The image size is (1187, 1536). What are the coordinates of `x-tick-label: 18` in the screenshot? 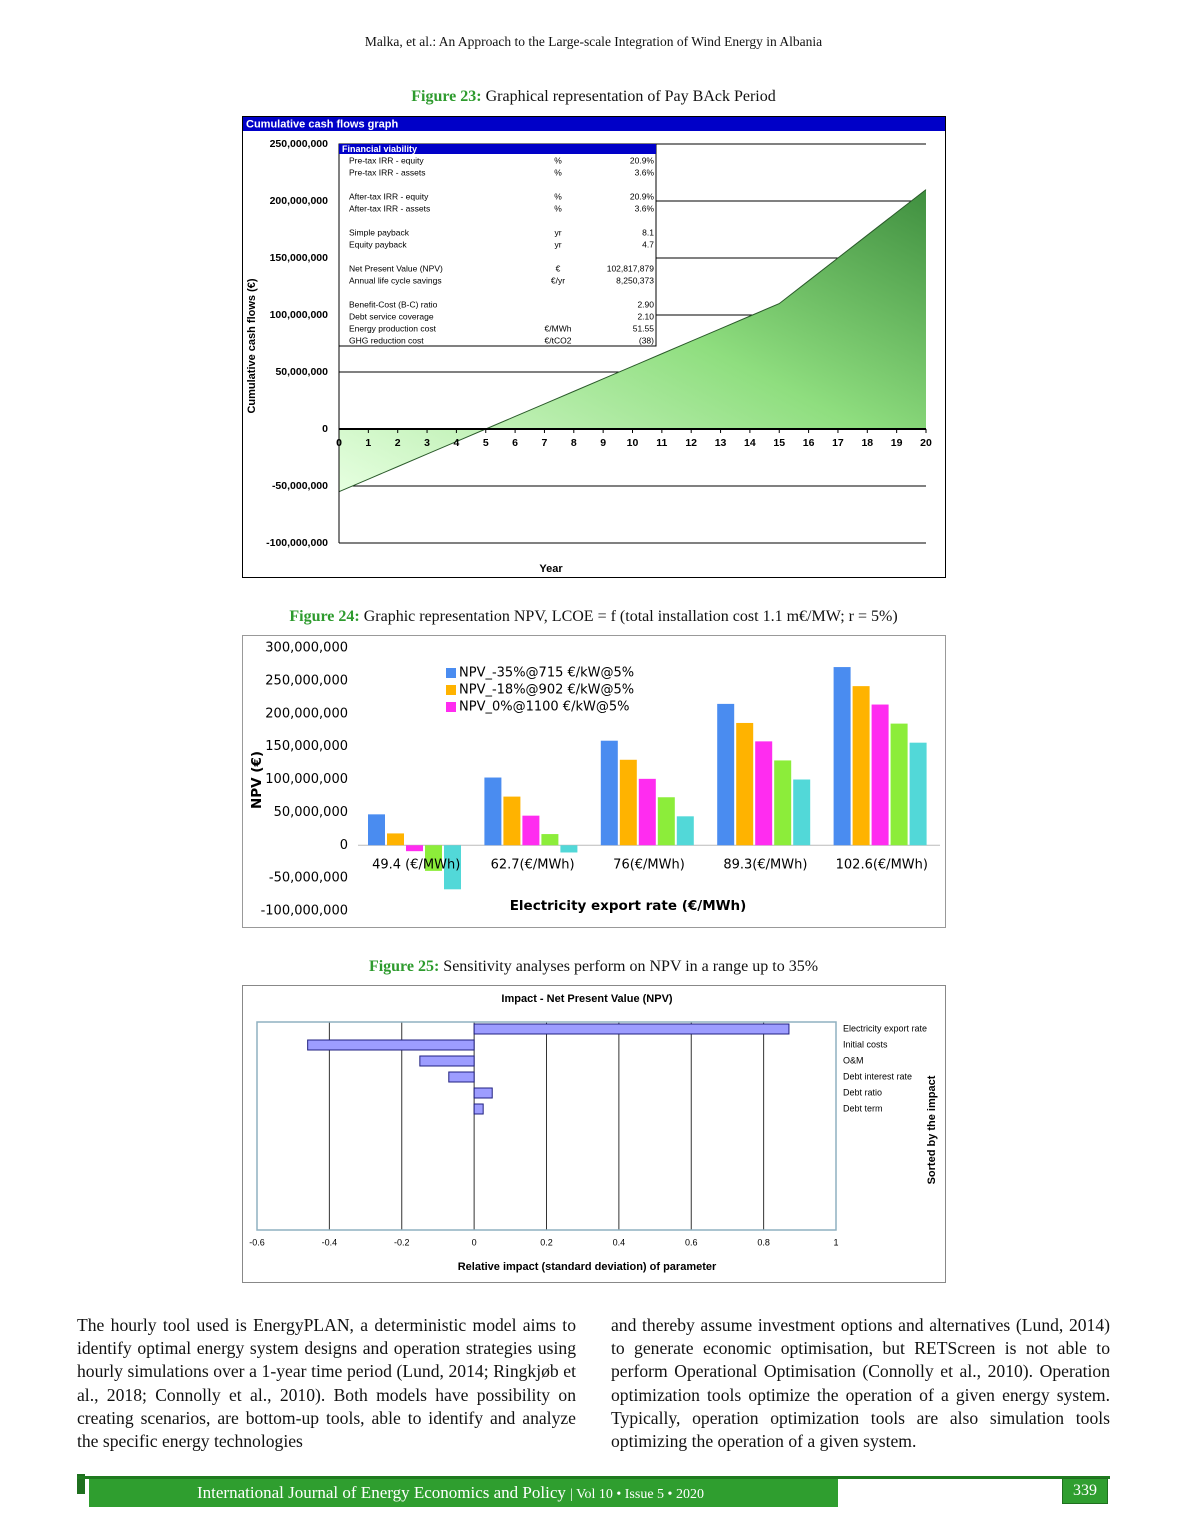 It's located at (867, 443).